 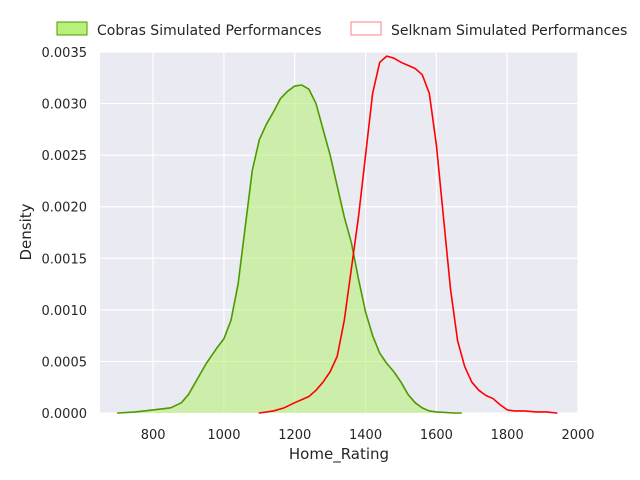 What do you see at coordinates (65, 105) in the screenshot?
I see `y-tick-label: 0.0030` at bounding box center [65, 105].